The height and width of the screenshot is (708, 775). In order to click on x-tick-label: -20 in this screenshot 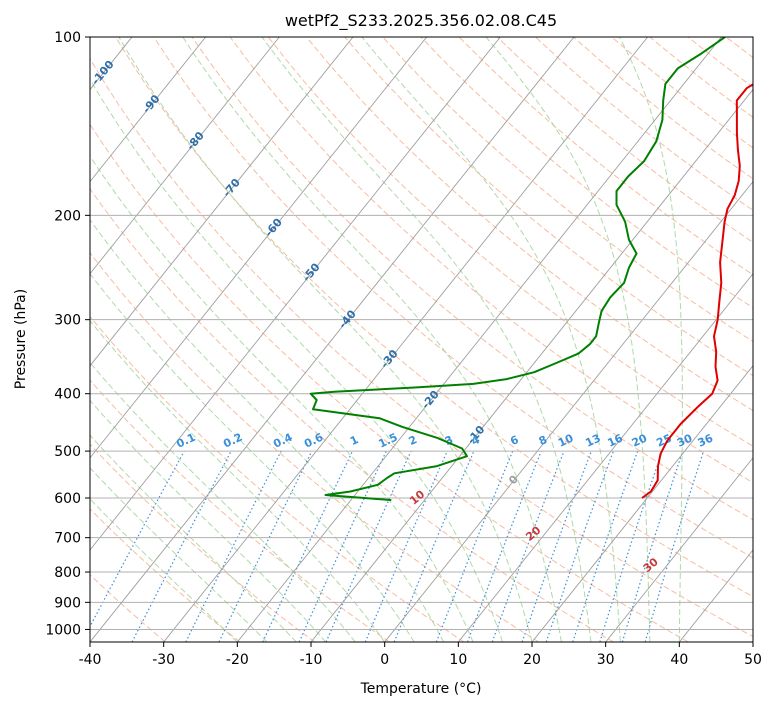, I will do `click(237, 660)`.